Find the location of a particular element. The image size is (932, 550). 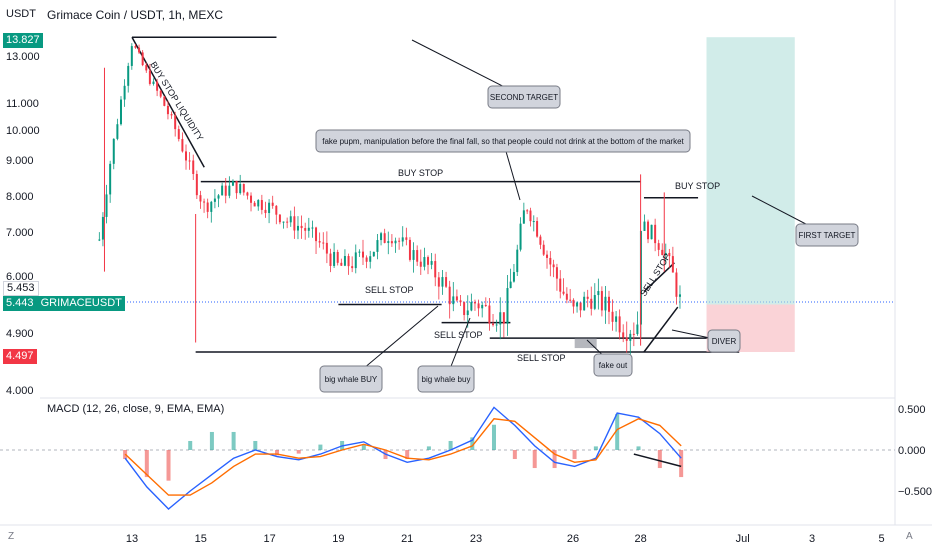

annotation-fake-out-text: fake out is located at coordinates (613, 365).